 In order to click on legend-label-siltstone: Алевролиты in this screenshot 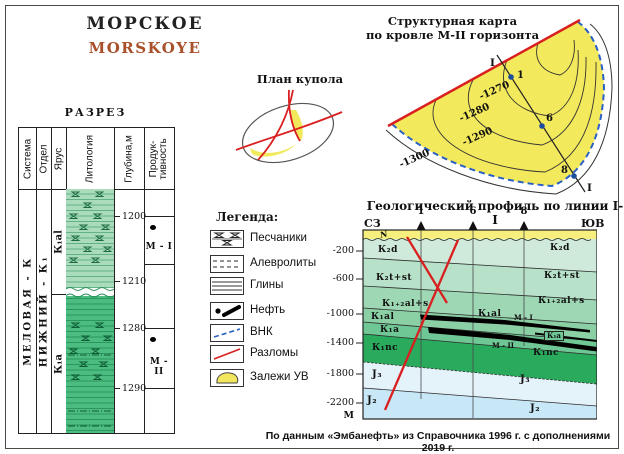, I will do `click(283, 263)`.